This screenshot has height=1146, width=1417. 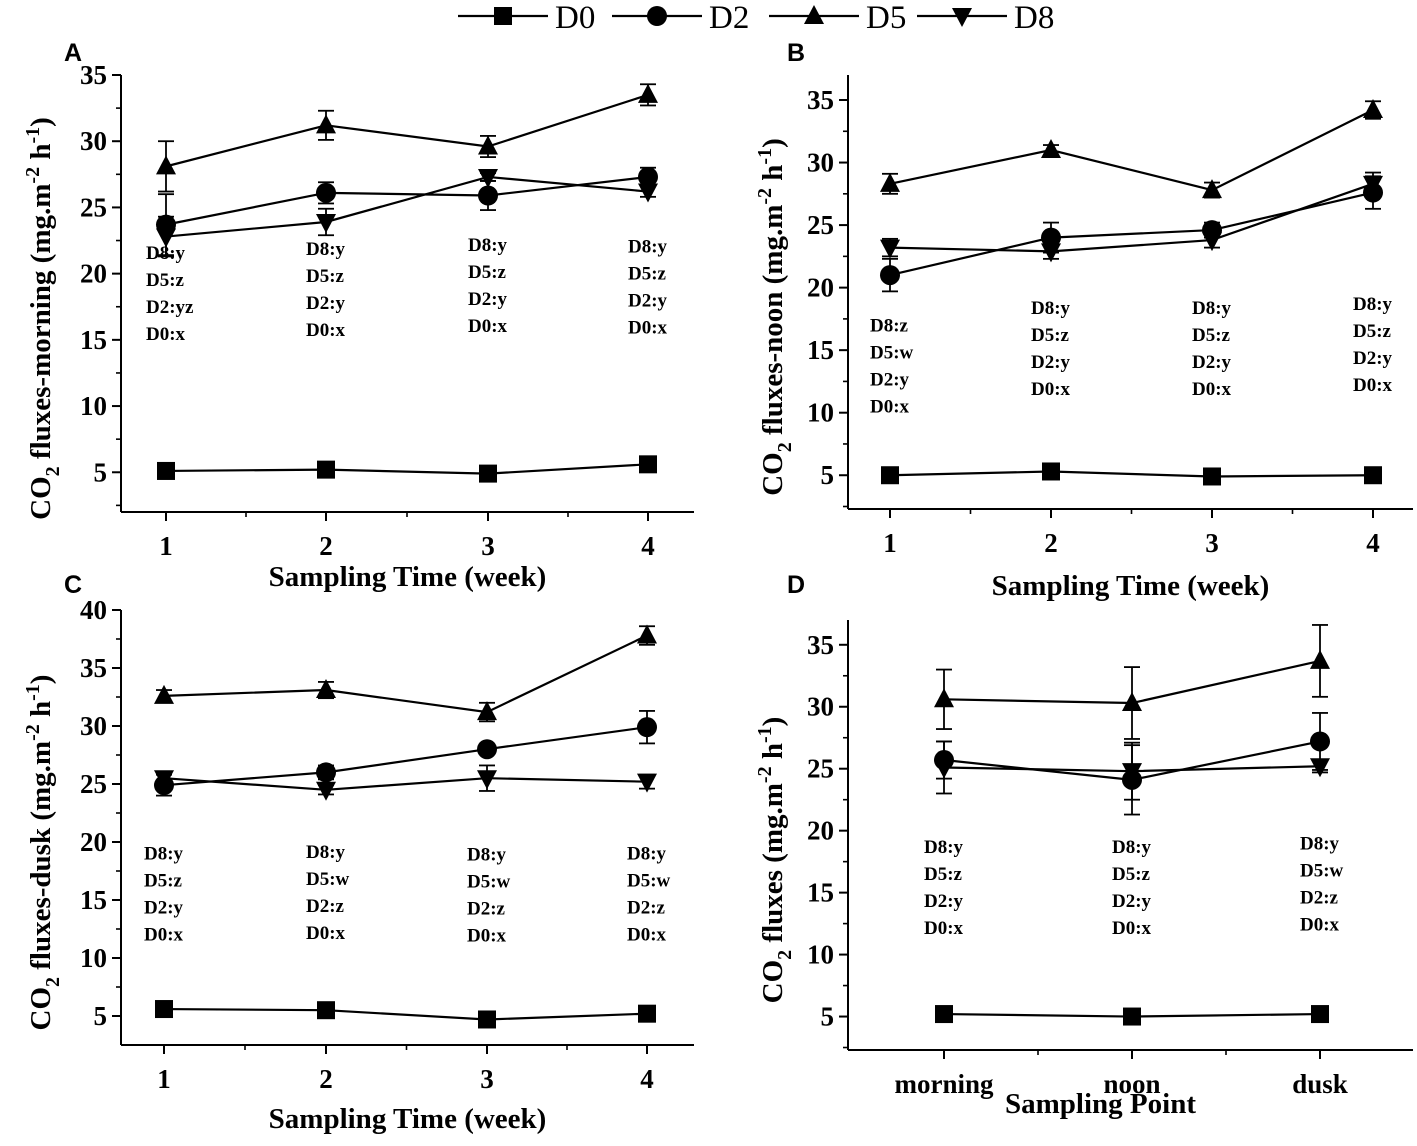 I want to click on y-axis-title: CO2 fluxes (mg.m-2 h-1), so click(x=775, y=860).